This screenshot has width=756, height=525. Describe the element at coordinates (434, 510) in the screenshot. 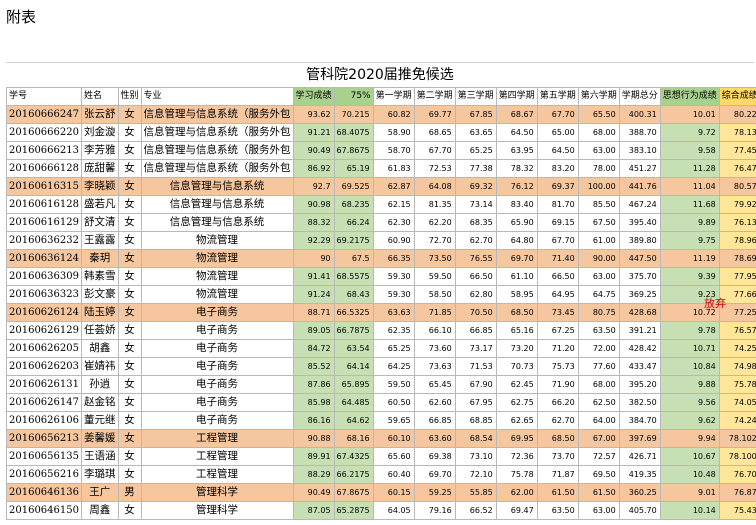

I see `cell-s2: 79.16` at that location.